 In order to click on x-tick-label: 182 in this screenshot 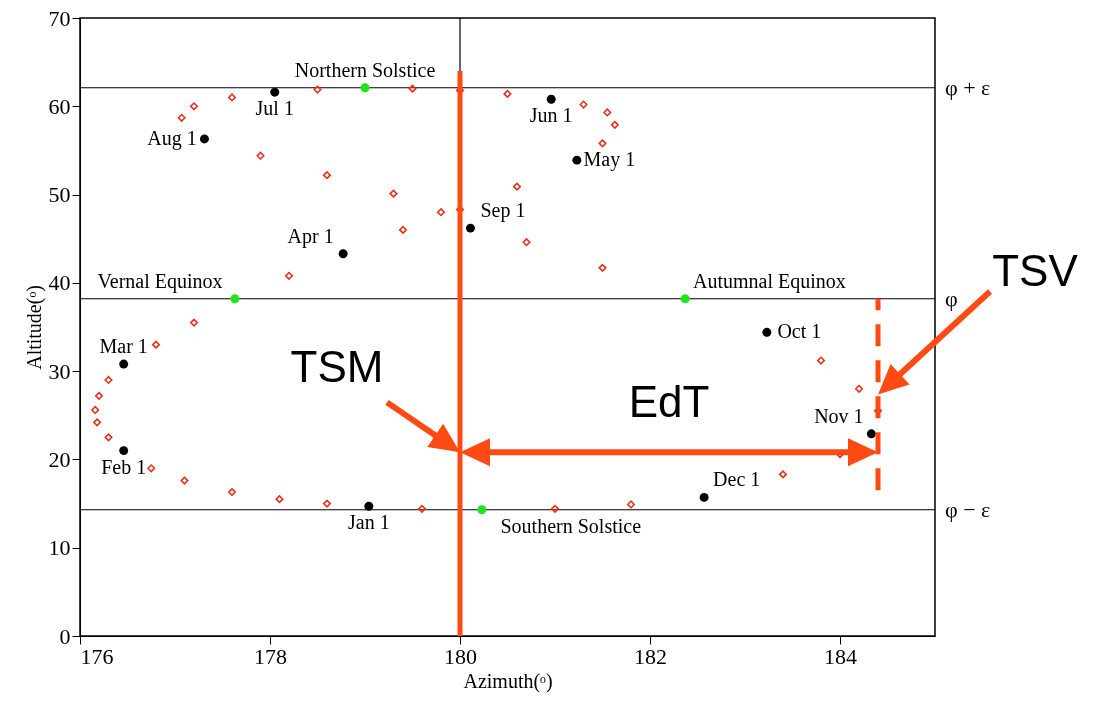, I will do `click(650, 656)`.